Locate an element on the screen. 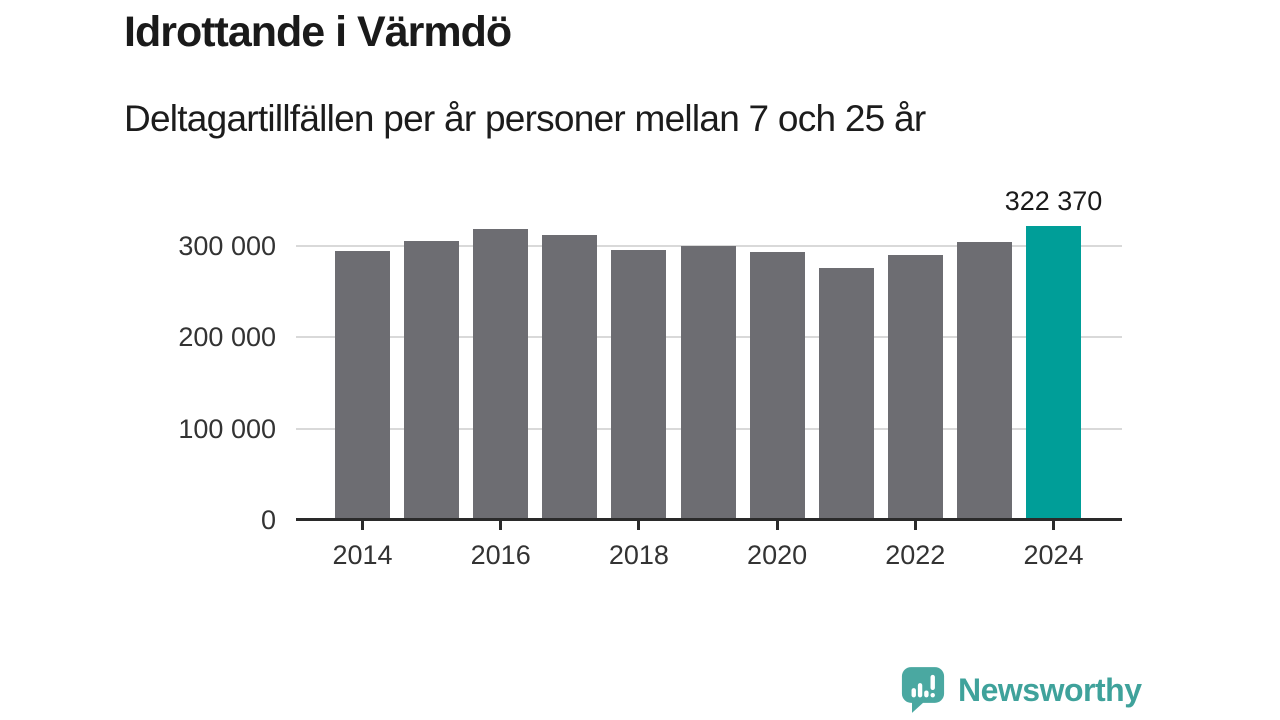  bar-2014 is located at coordinates (362, 385).